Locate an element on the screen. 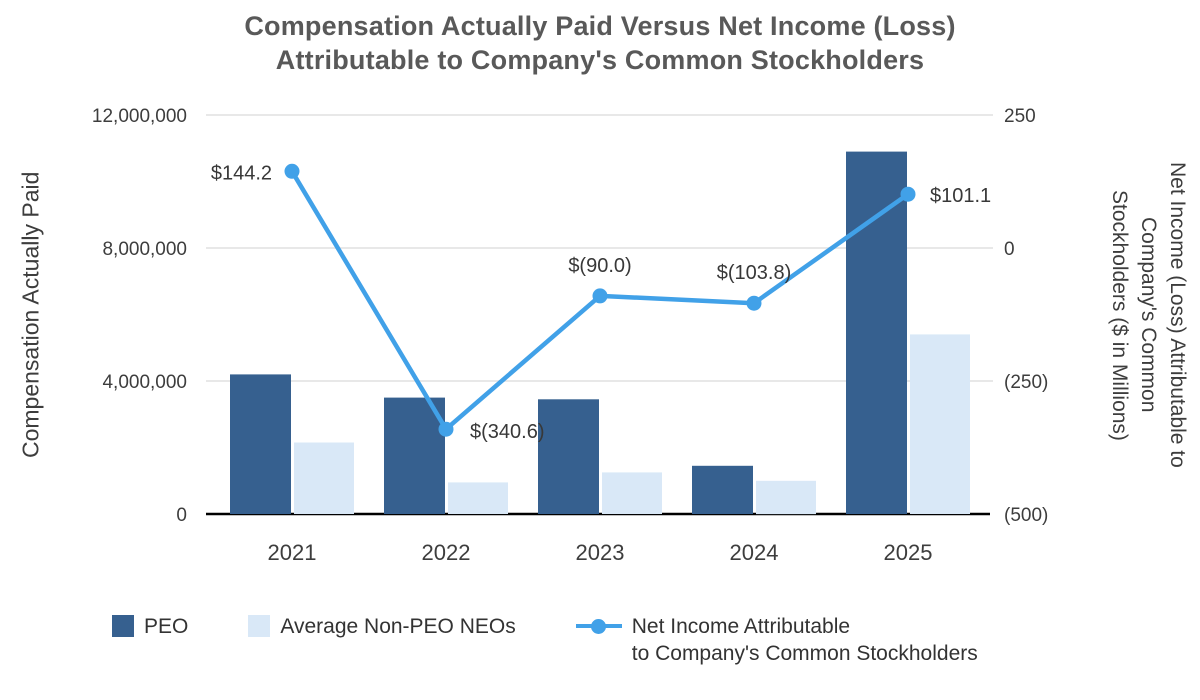  x-axis-tick-label: 2021 is located at coordinates (292, 552).